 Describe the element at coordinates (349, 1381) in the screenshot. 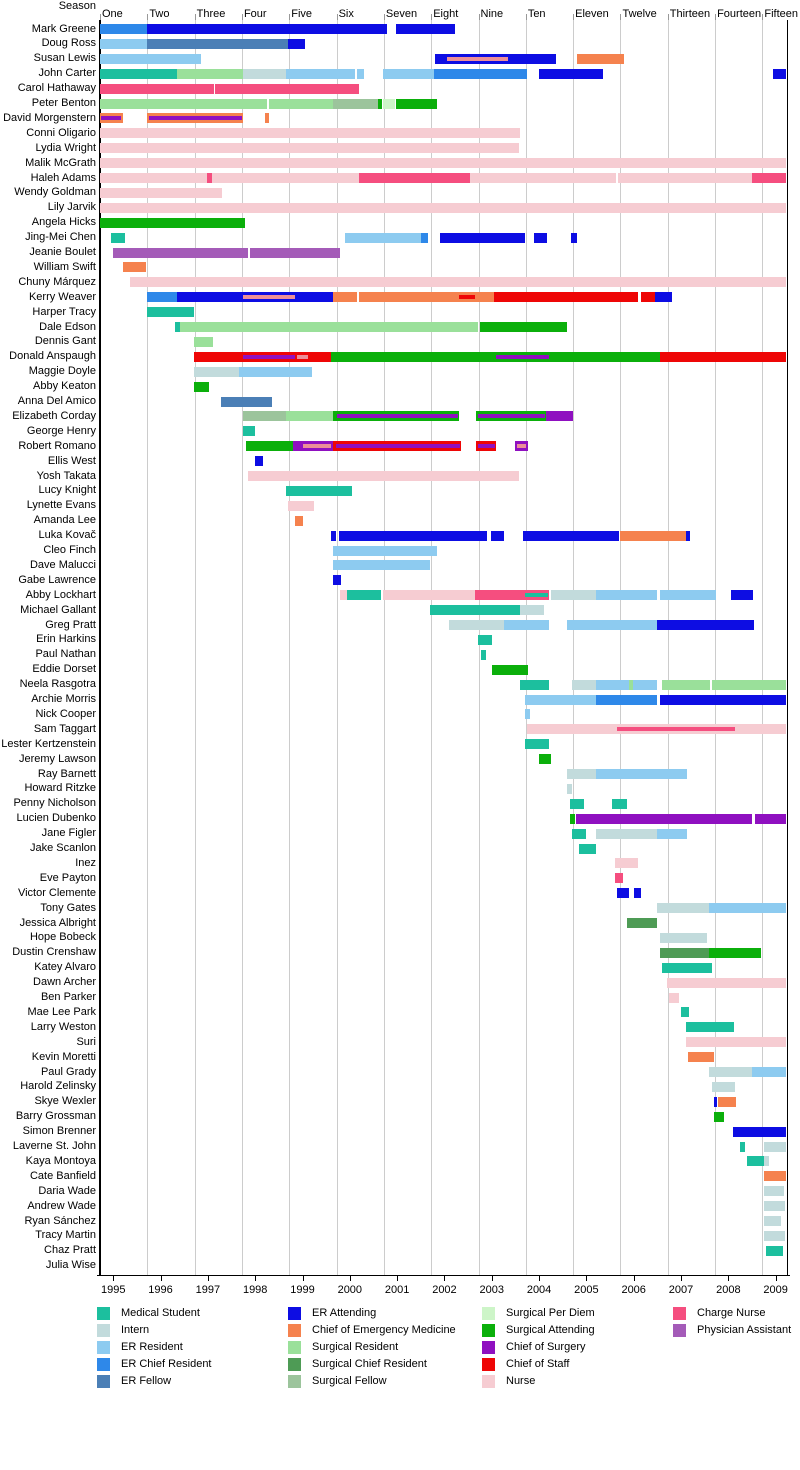

I see `legend-label: Surgical Fellow` at that location.